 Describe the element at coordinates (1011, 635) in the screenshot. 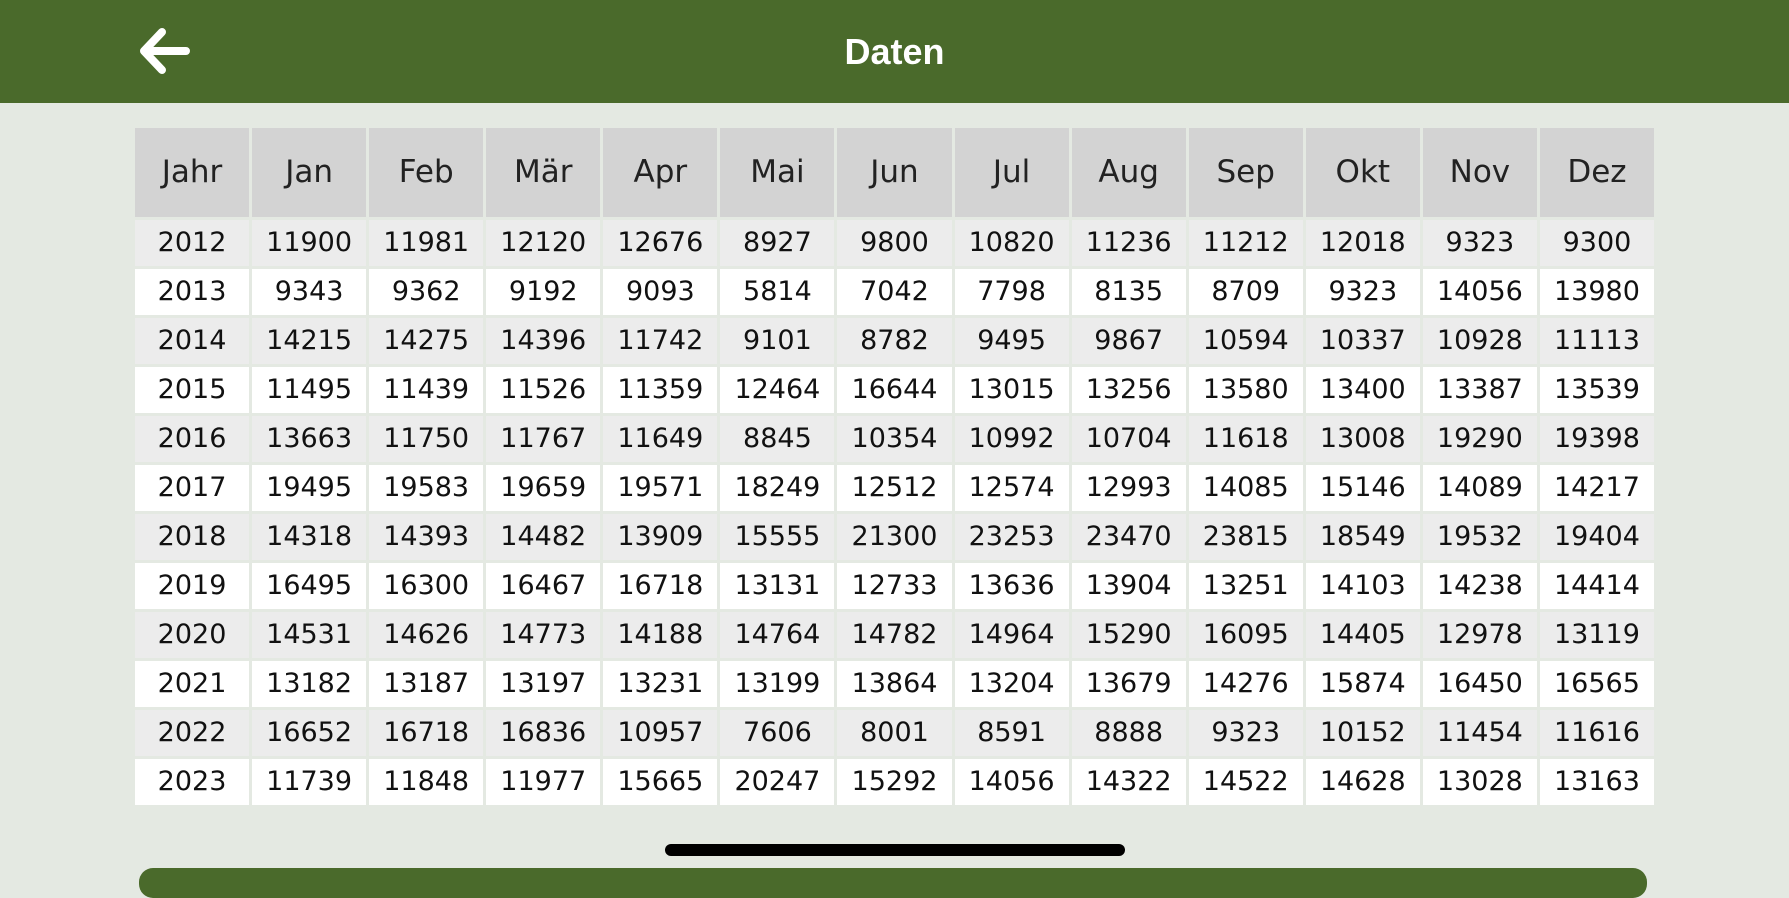

I see `value-cell: 14964` at that location.